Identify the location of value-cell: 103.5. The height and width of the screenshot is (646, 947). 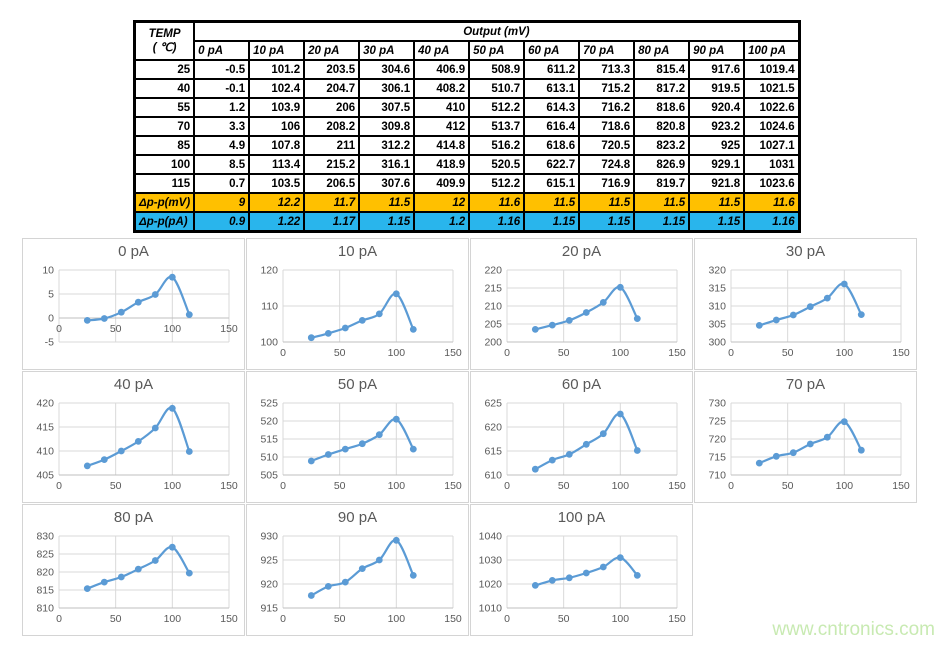
(277, 183).